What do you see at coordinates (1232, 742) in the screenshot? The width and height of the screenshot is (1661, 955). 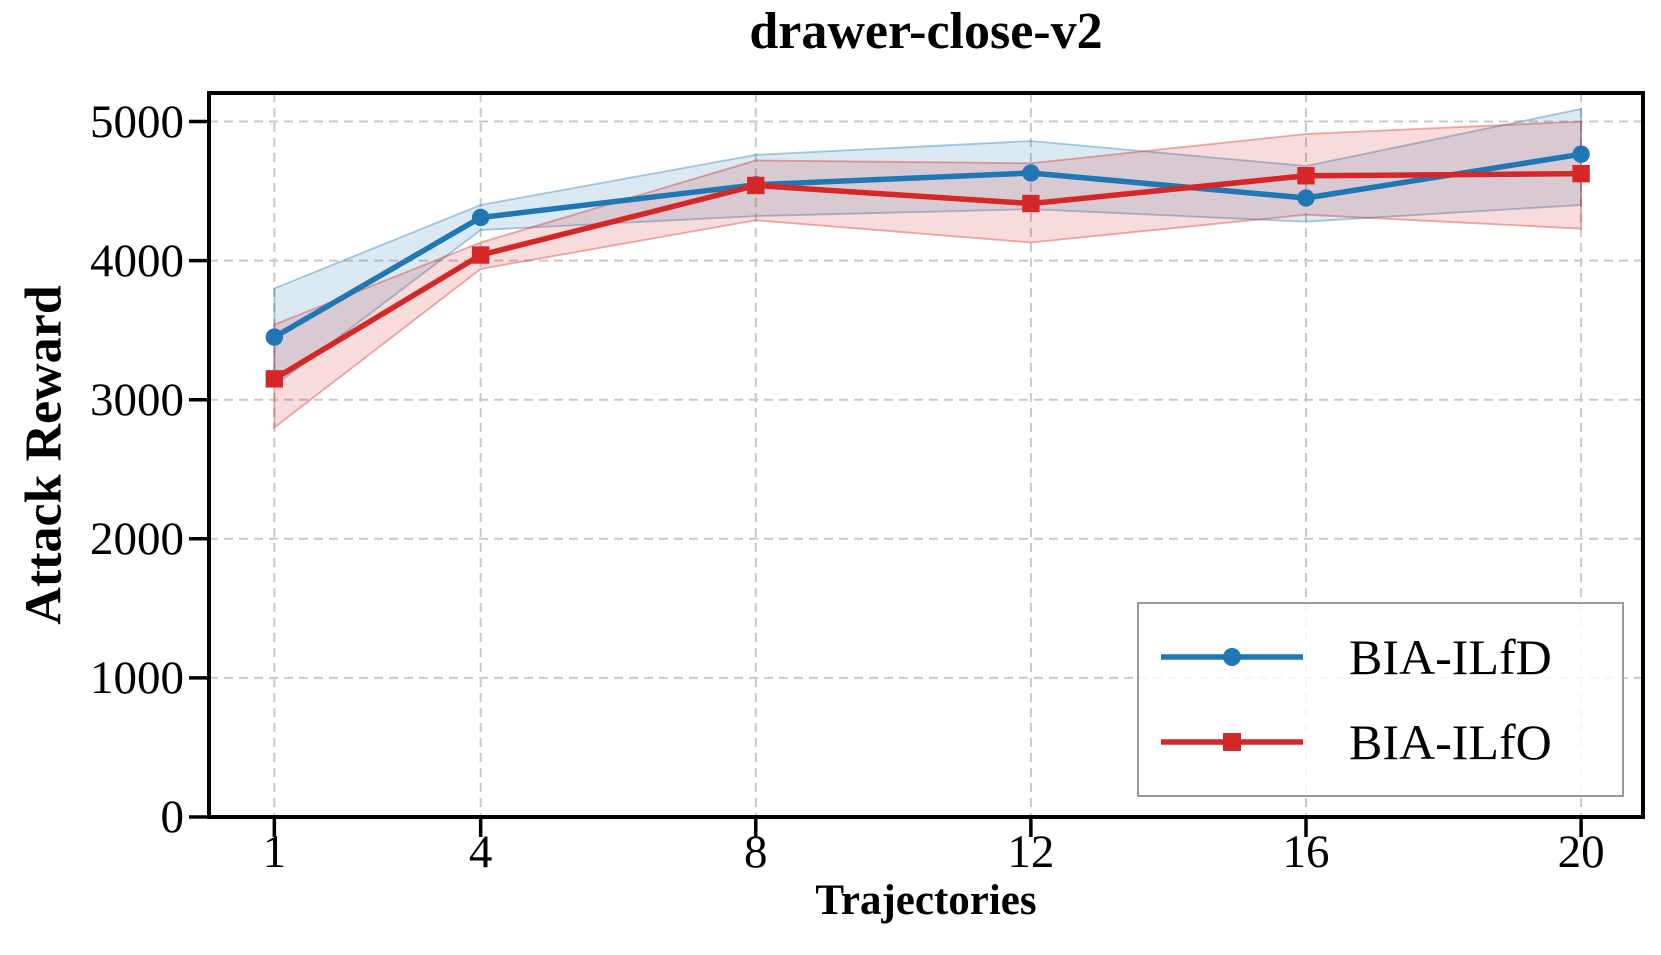 I see `legend-line-sample-square-icon` at bounding box center [1232, 742].